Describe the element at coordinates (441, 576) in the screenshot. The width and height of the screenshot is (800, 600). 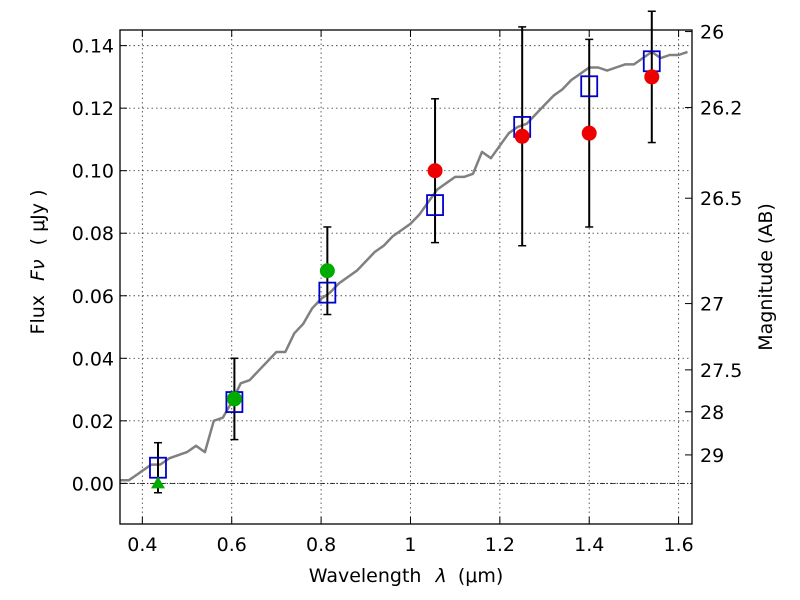
I see `x-axis-label-symbol: λ` at that location.